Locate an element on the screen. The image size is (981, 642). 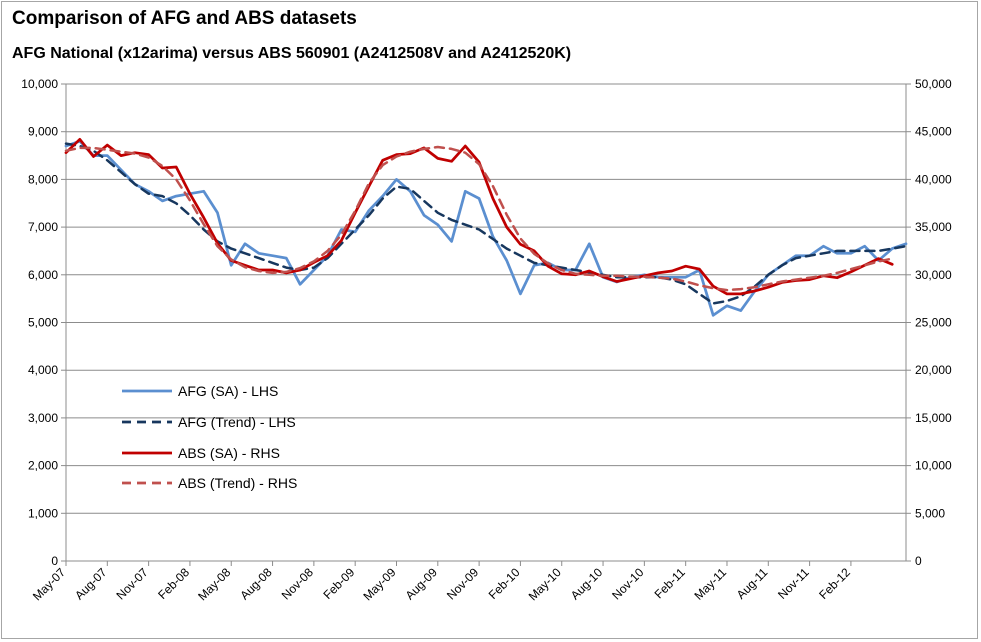
x-tick-label: Aug-08 is located at coordinates (255, 583).